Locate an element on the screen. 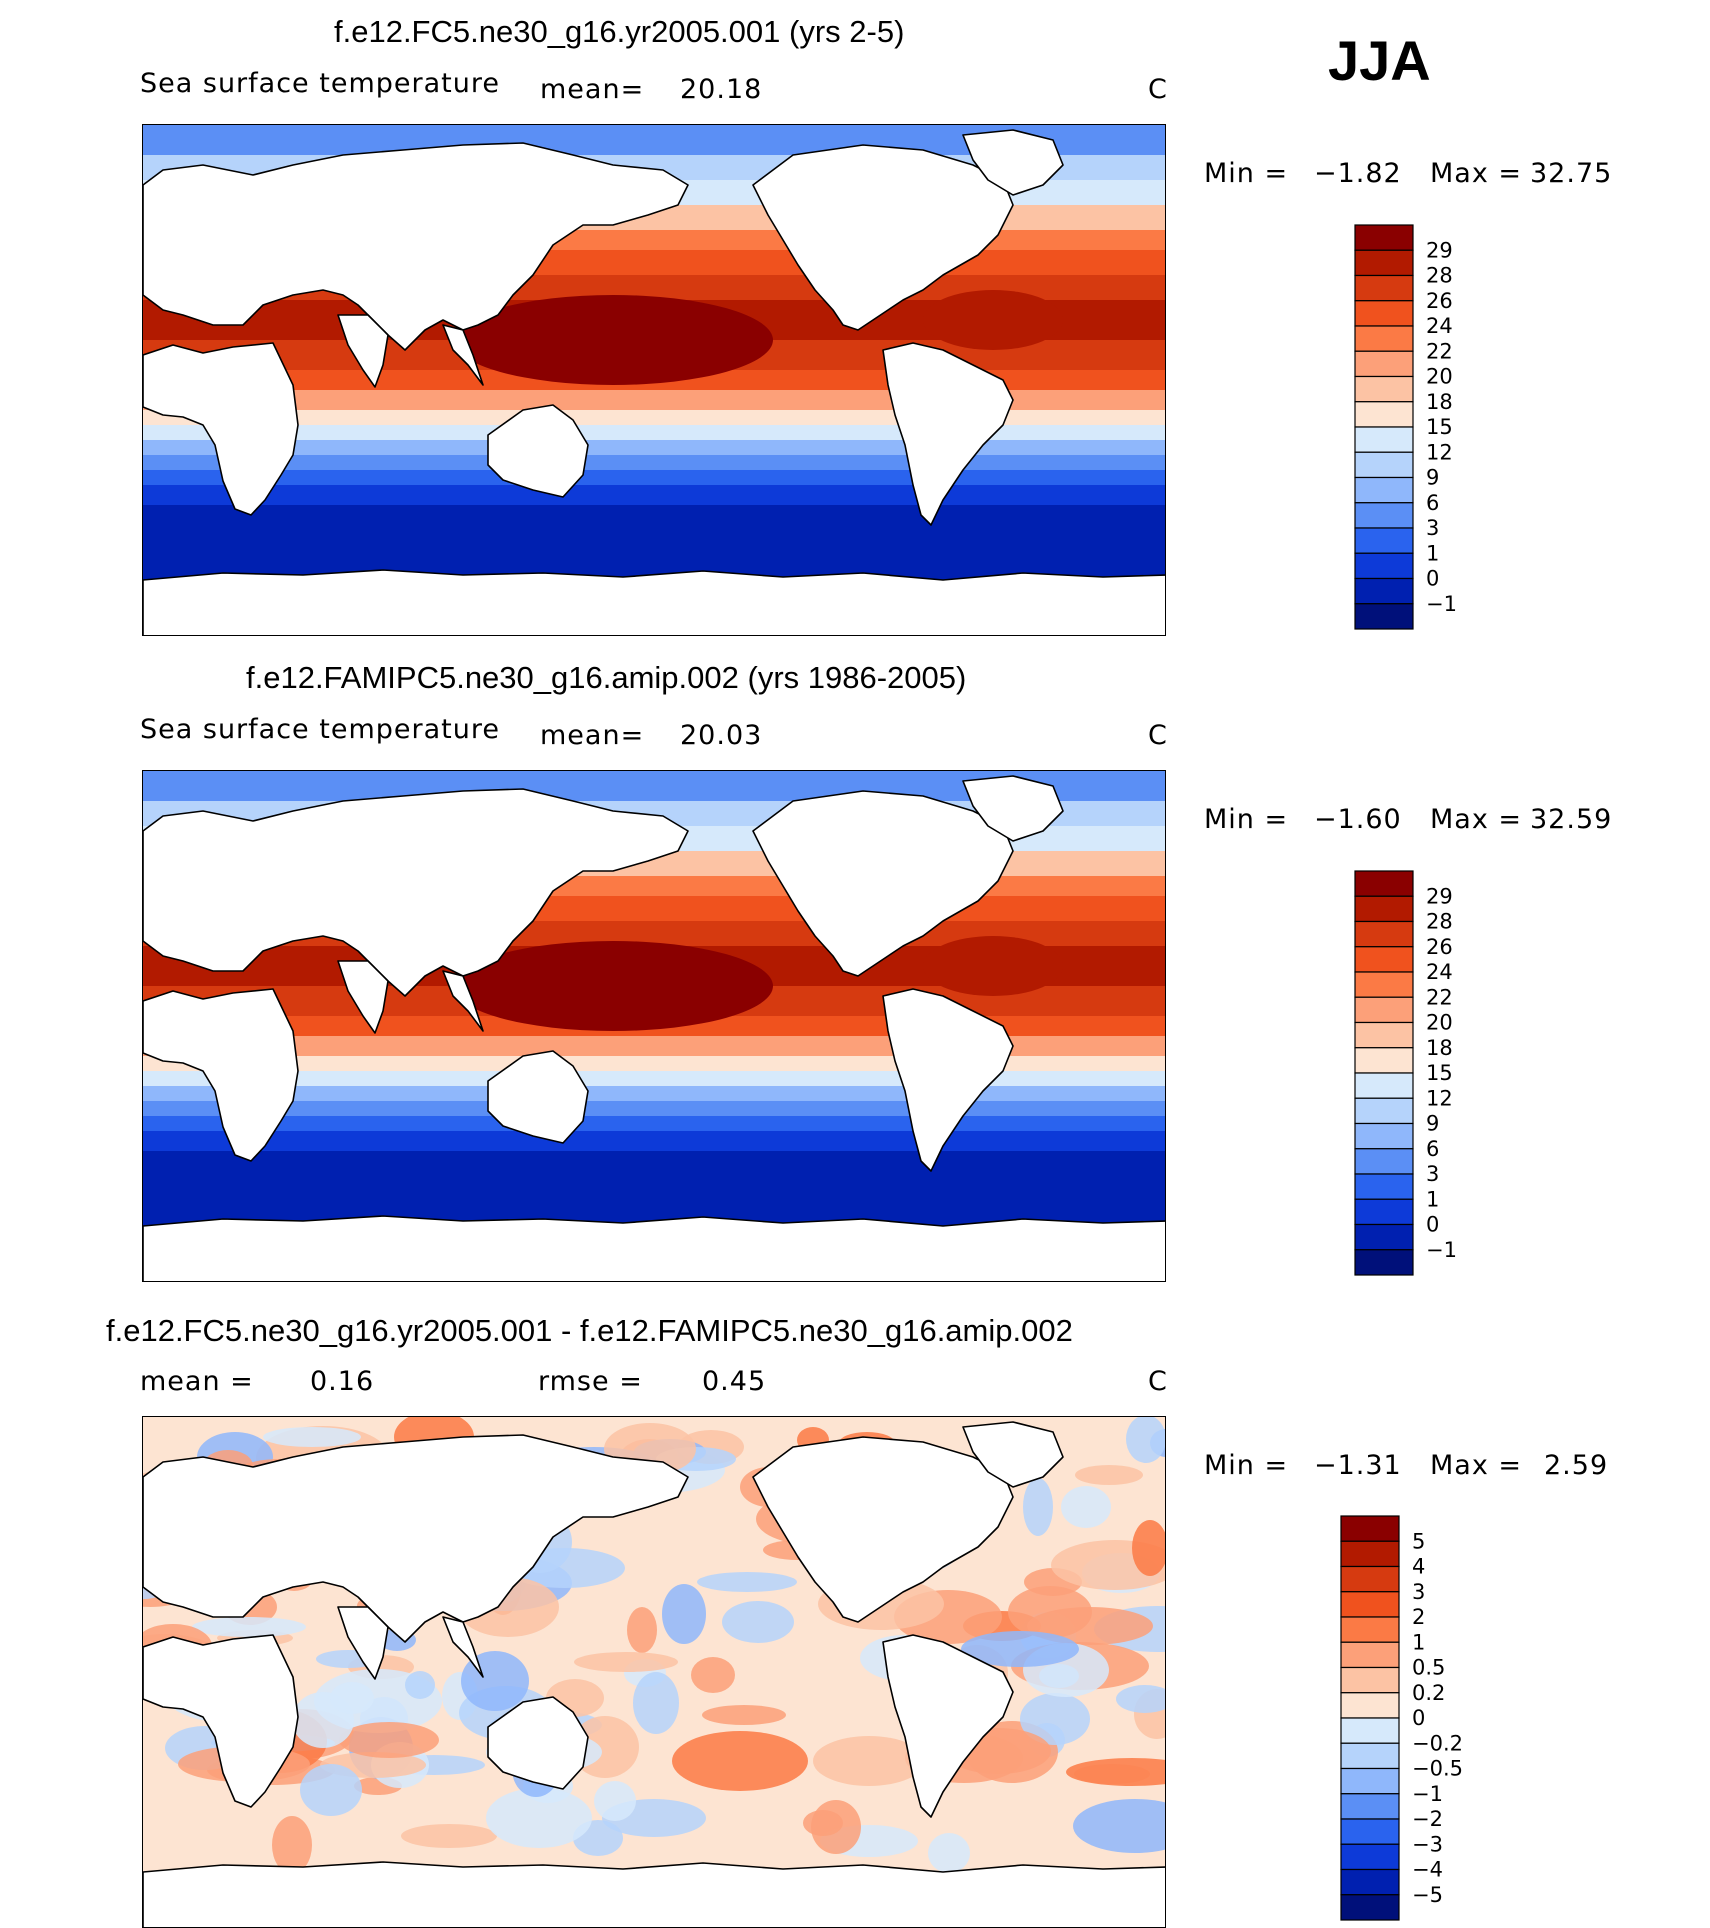  colorbar-label: 9 is located at coordinates (1432, 1124).